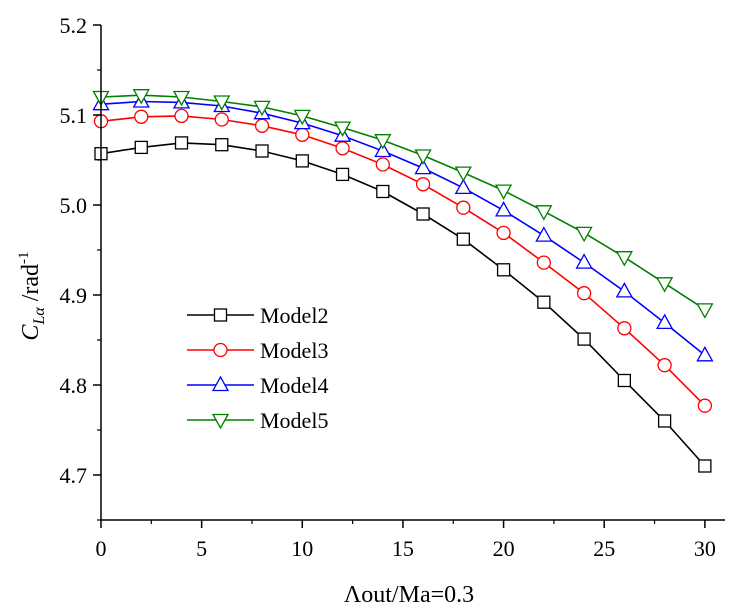  What do you see at coordinates (403, 548) in the screenshot?
I see `x-tick-label: 15` at bounding box center [403, 548].